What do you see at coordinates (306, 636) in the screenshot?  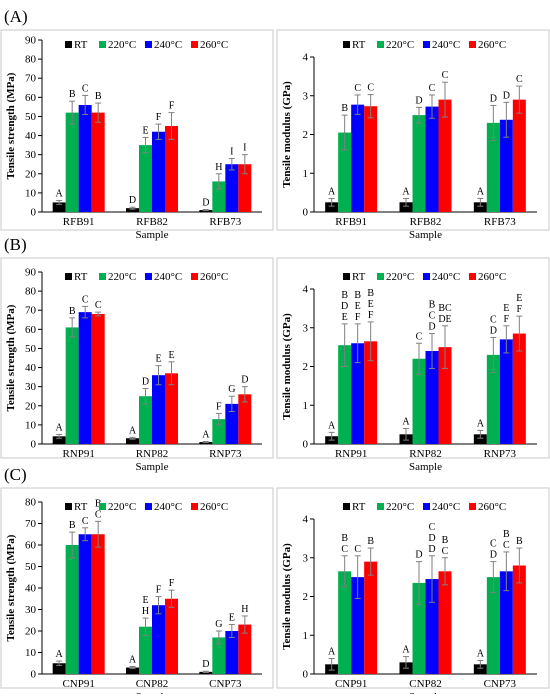 I see `y-tick-label: 1` at bounding box center [306, 636].